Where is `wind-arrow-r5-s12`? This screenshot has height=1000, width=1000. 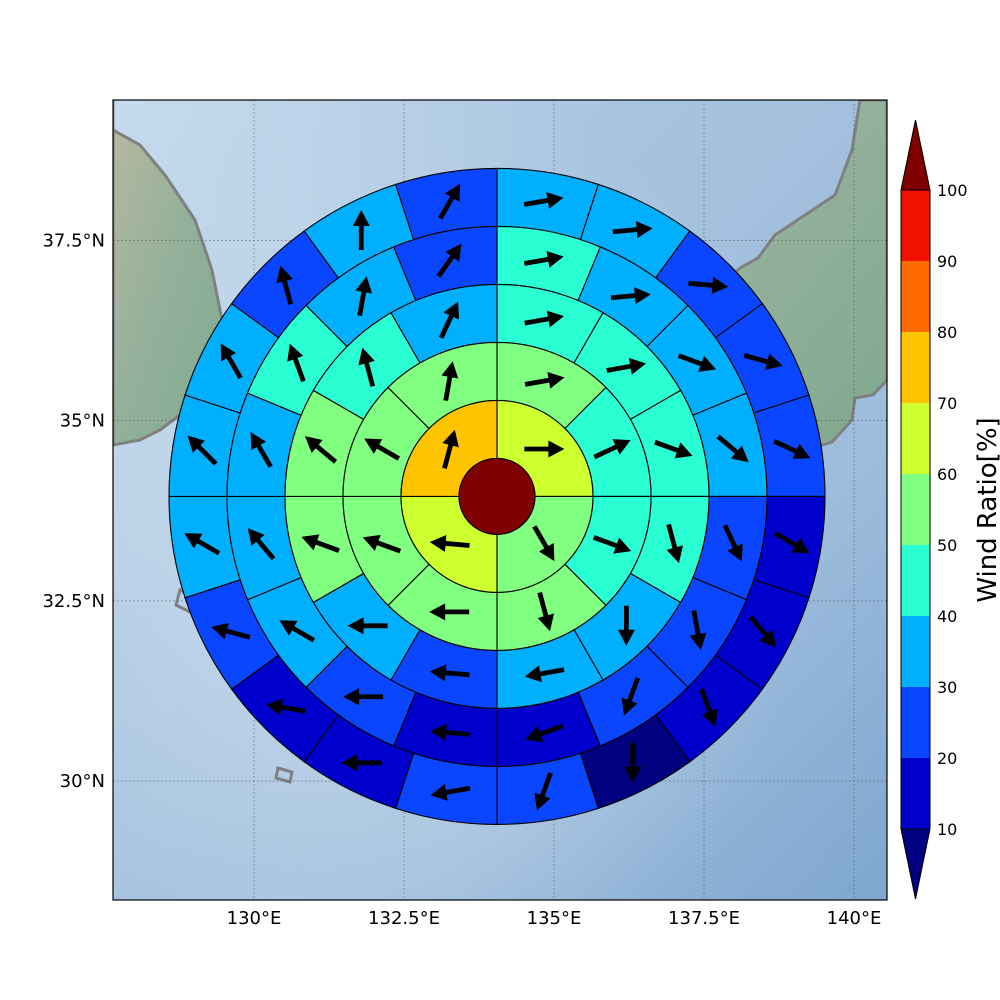
wind-arrow-r5-s12 is located at coordinates (285, 707).